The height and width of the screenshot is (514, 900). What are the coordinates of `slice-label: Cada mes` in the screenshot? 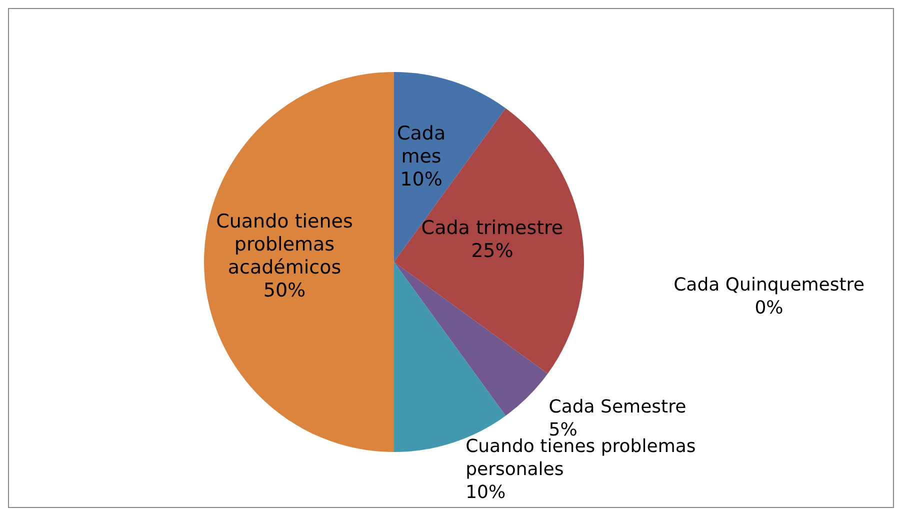 It's located at (421, 145).